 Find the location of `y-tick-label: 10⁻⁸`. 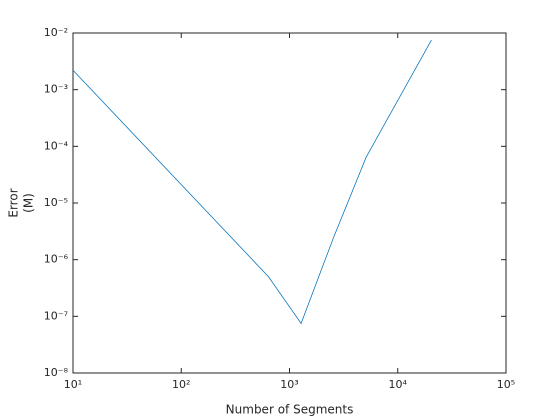

y-tick-label: 10⁻⁸ is located at coordinates (56, 372).